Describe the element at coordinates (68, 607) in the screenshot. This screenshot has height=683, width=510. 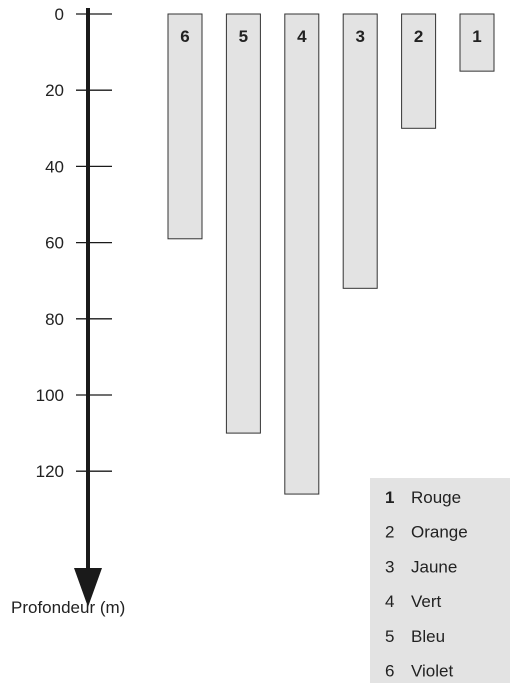
I see `axis-title: Profondeur (m)` at that location.